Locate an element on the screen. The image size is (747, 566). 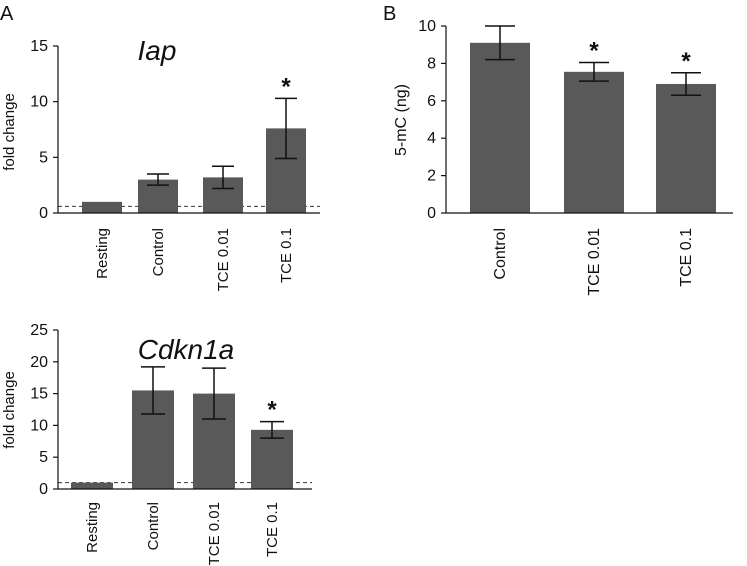
chart-title: Cdkn1a is located at coordinates (186, 349).